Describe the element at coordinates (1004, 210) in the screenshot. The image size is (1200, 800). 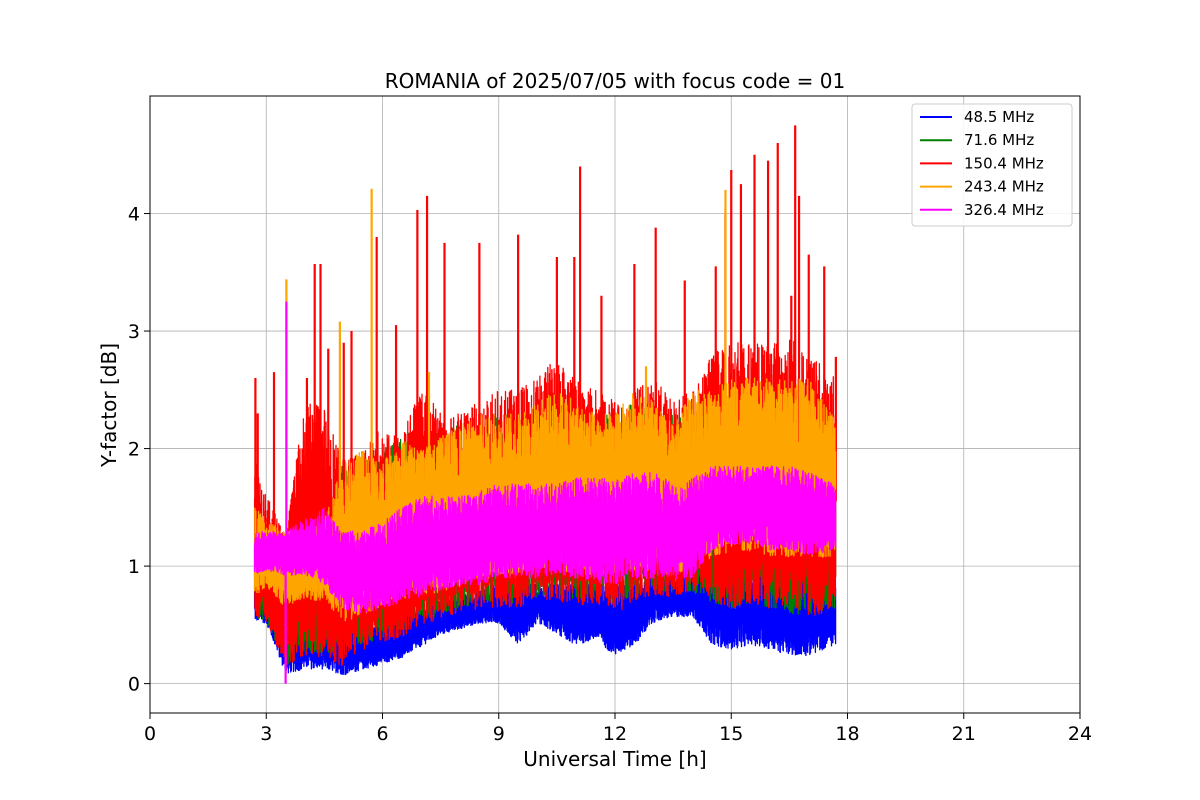
I see `legend-label: 326.4 MHz` at that location.